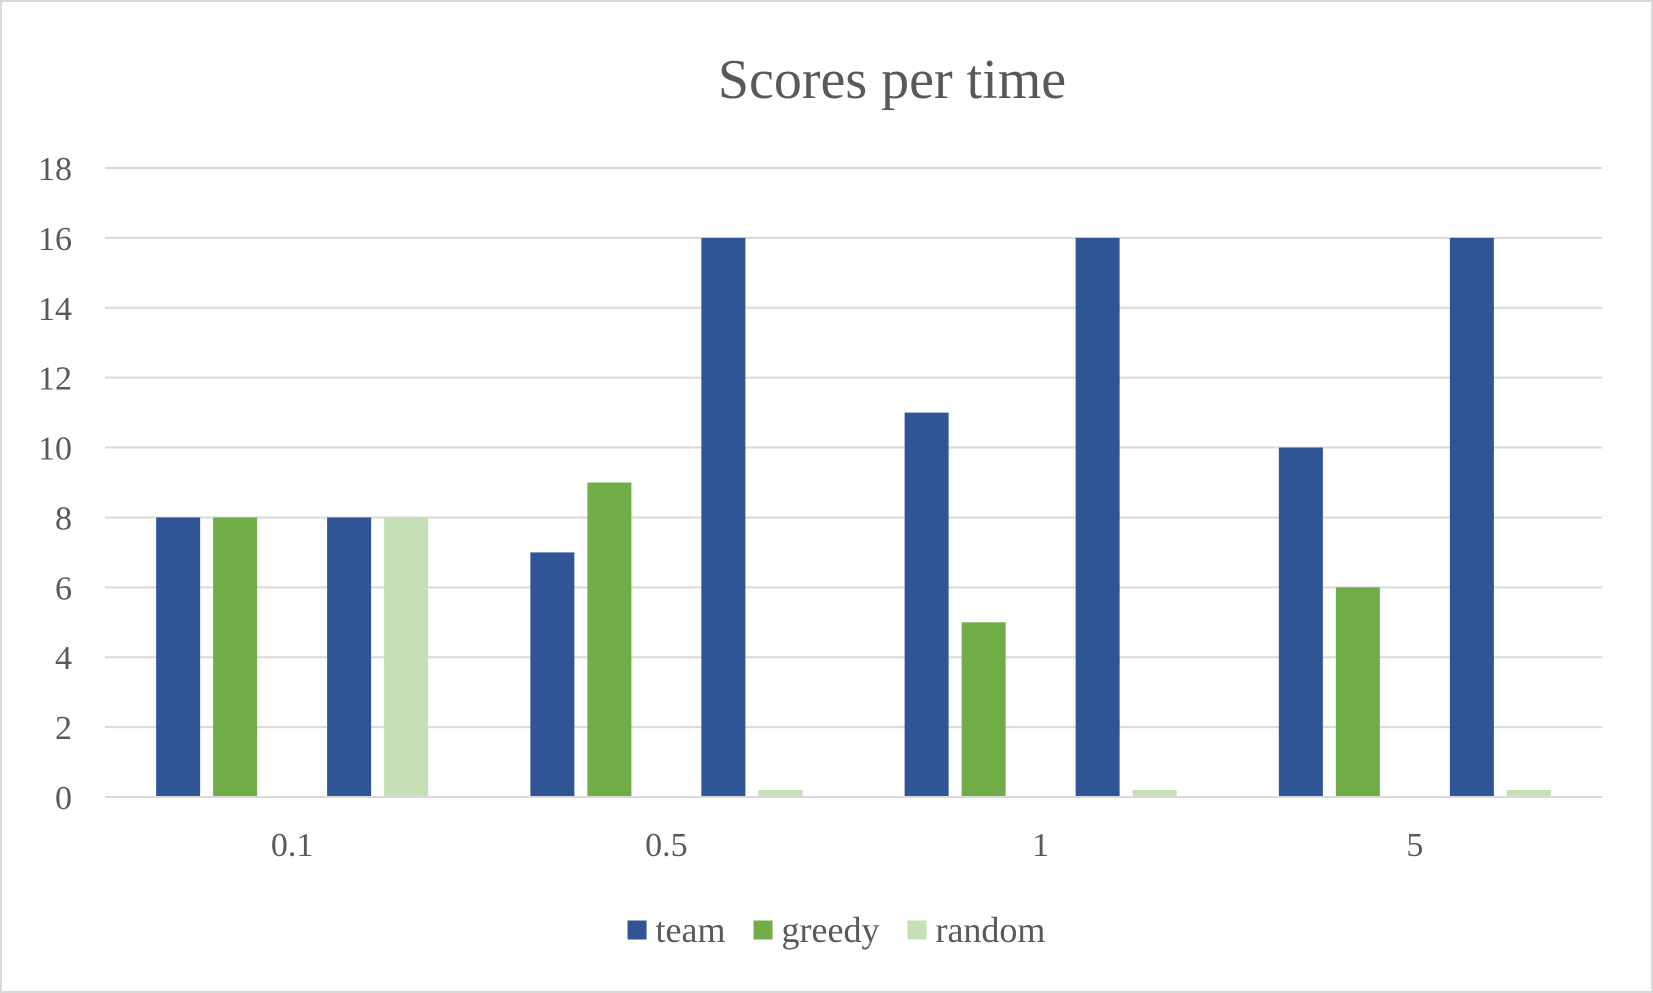 This screenshot has height=993, width=1653. What do you see at coordinates (917, 930) in the screenshot?
I see `legend-swatch-random` at bounding box center [917, 930].